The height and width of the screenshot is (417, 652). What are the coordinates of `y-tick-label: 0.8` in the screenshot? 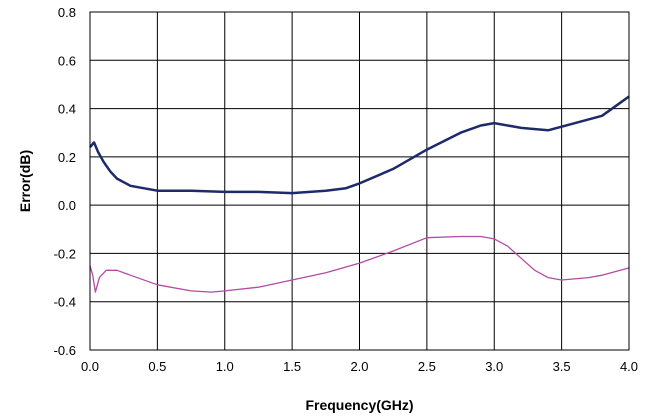 It's located at (67, 12).